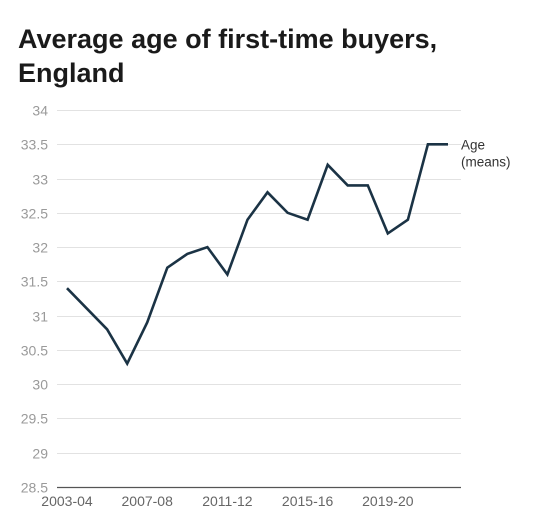 Image resolution: width=544 pixels, height=526 pixels. Describe the element at coordinates (40, 248) in the screenshot. I see `y-tick-label: 32` at that location.